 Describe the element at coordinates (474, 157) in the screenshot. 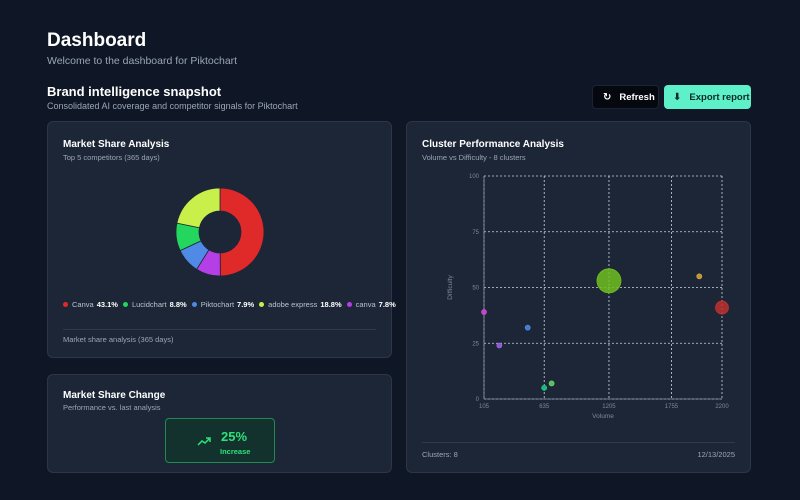

I see `cluster-subtitle: Volume vs Difficulty - 8 clusters` at that location.